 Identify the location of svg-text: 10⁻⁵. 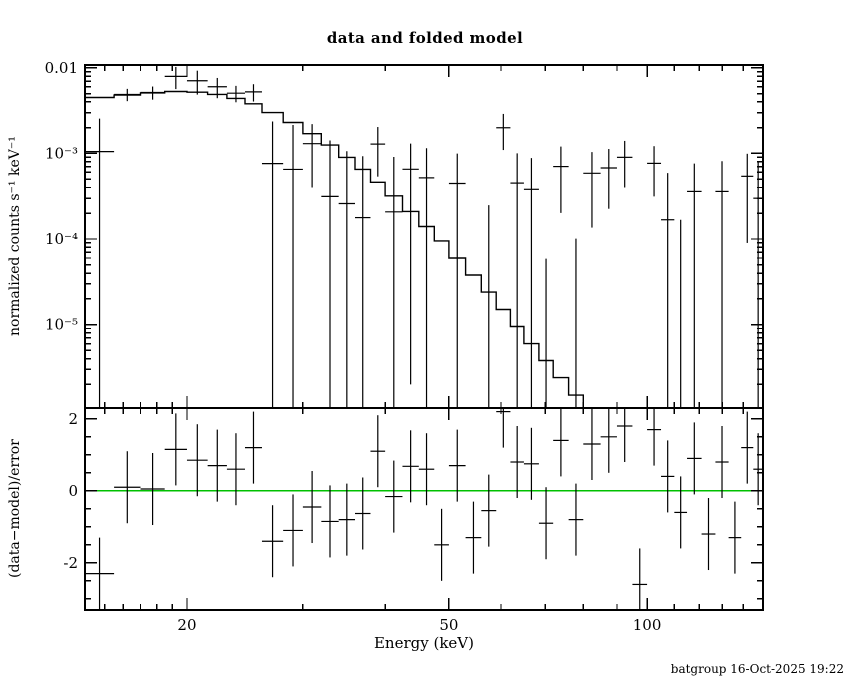
(61, 325).